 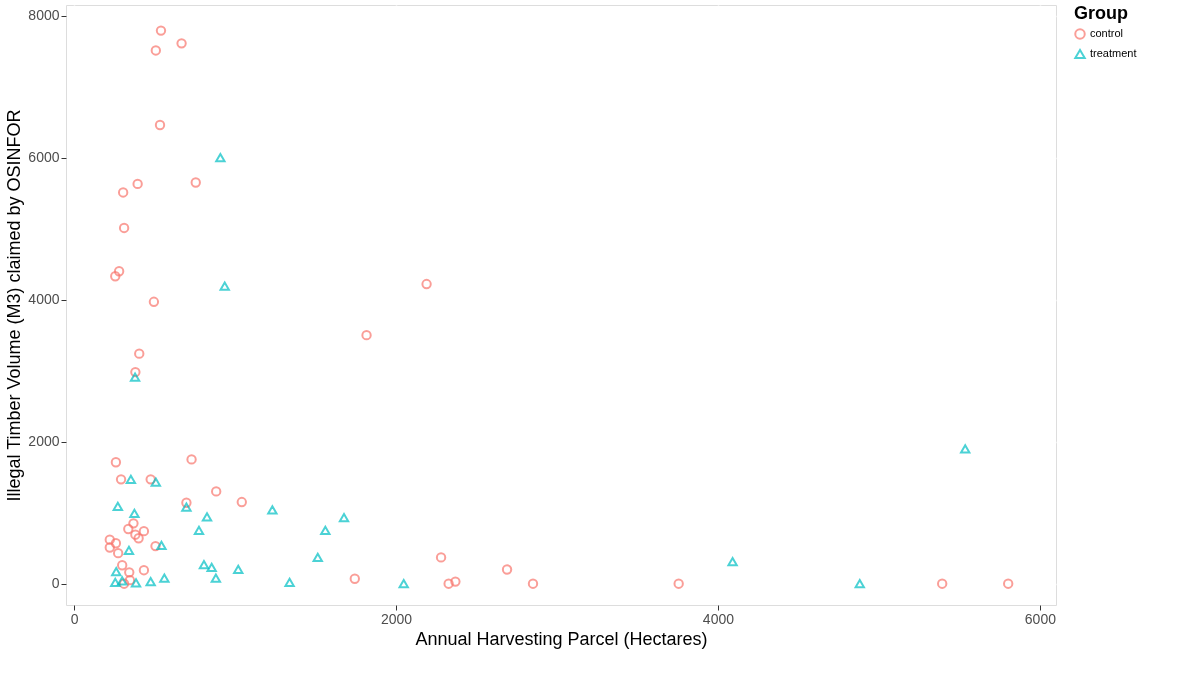 What do you see at coordinates (718, 618) in the screenshot?
I see `x-tick-label: 4000` at bounding box center [718, 618].